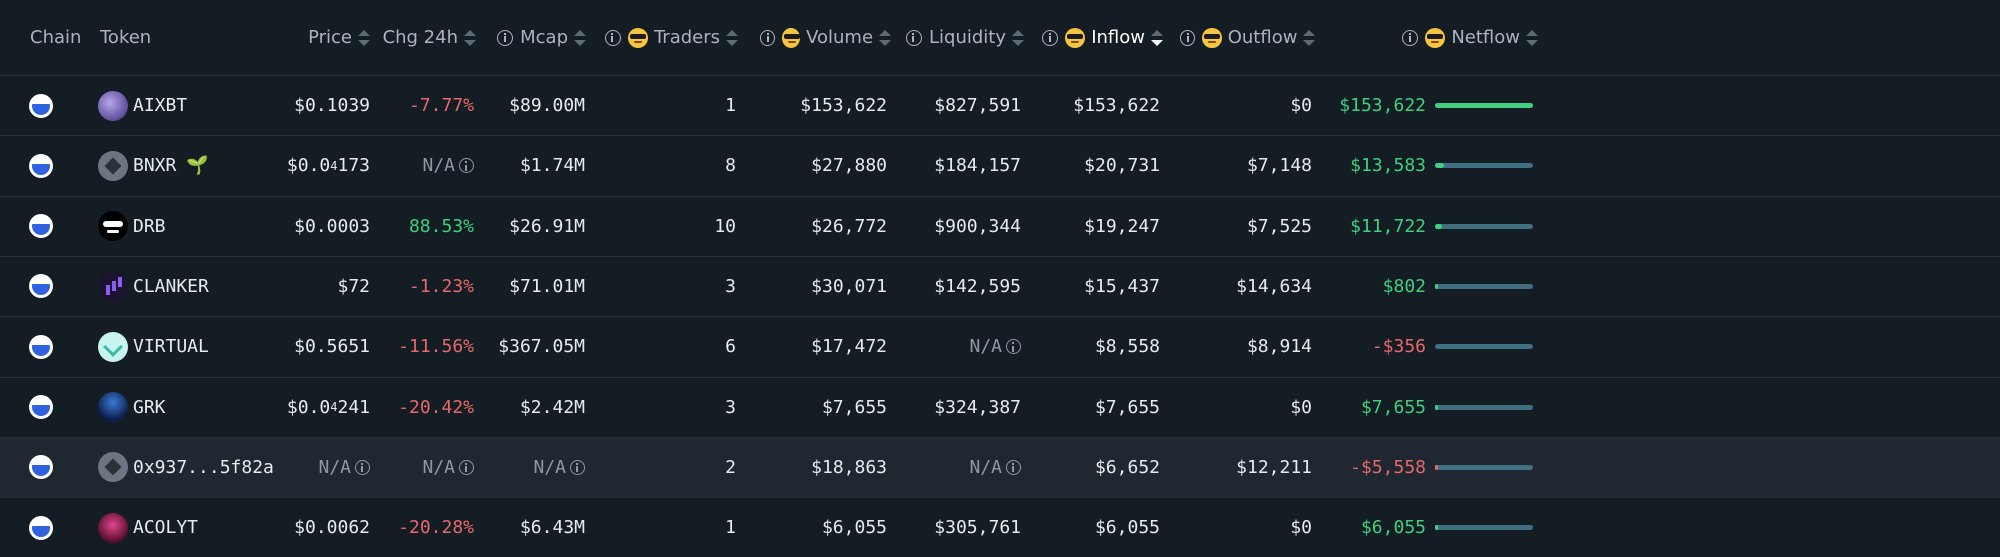  What do you see at coordinates (977, 286) in the screenshot?
I see `liquidity-value: $142,595` at bounding box center [977, 286].